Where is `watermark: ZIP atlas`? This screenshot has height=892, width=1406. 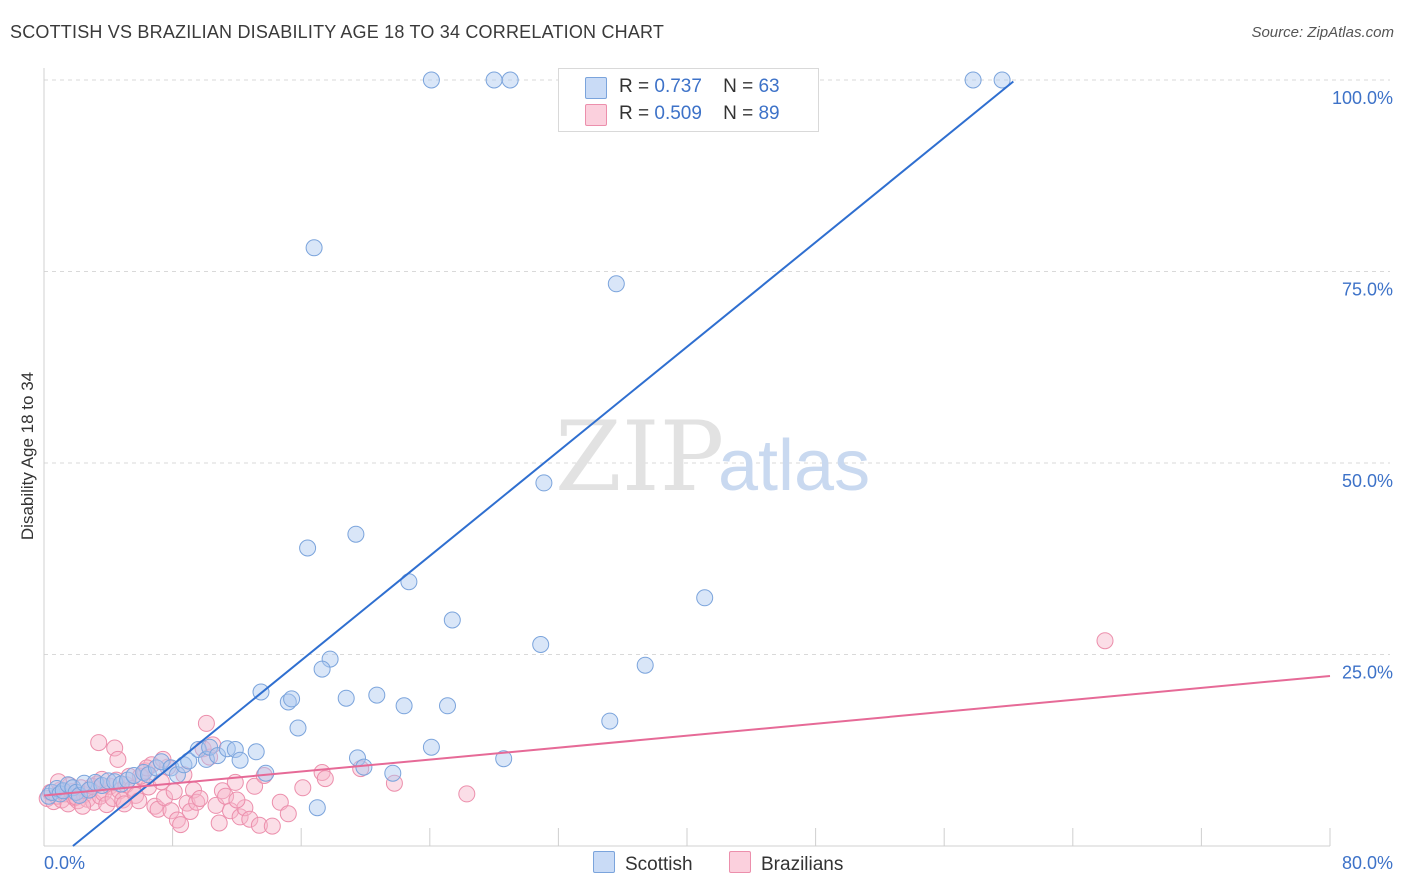 watermark: ZIP atlas is located at coordinates (712, 457).